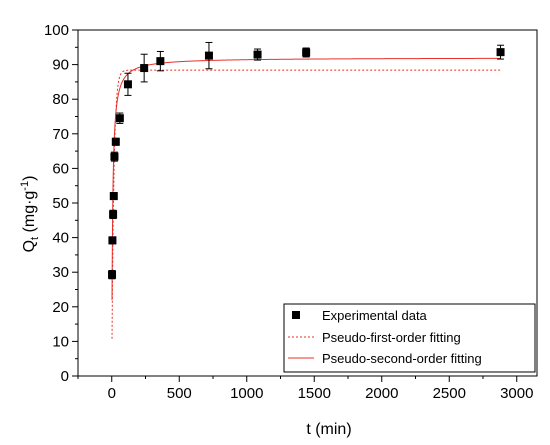 The width and height of the screenshot is (550, 445). I want to click on y-axis-title-close: ), so click(29, 178).